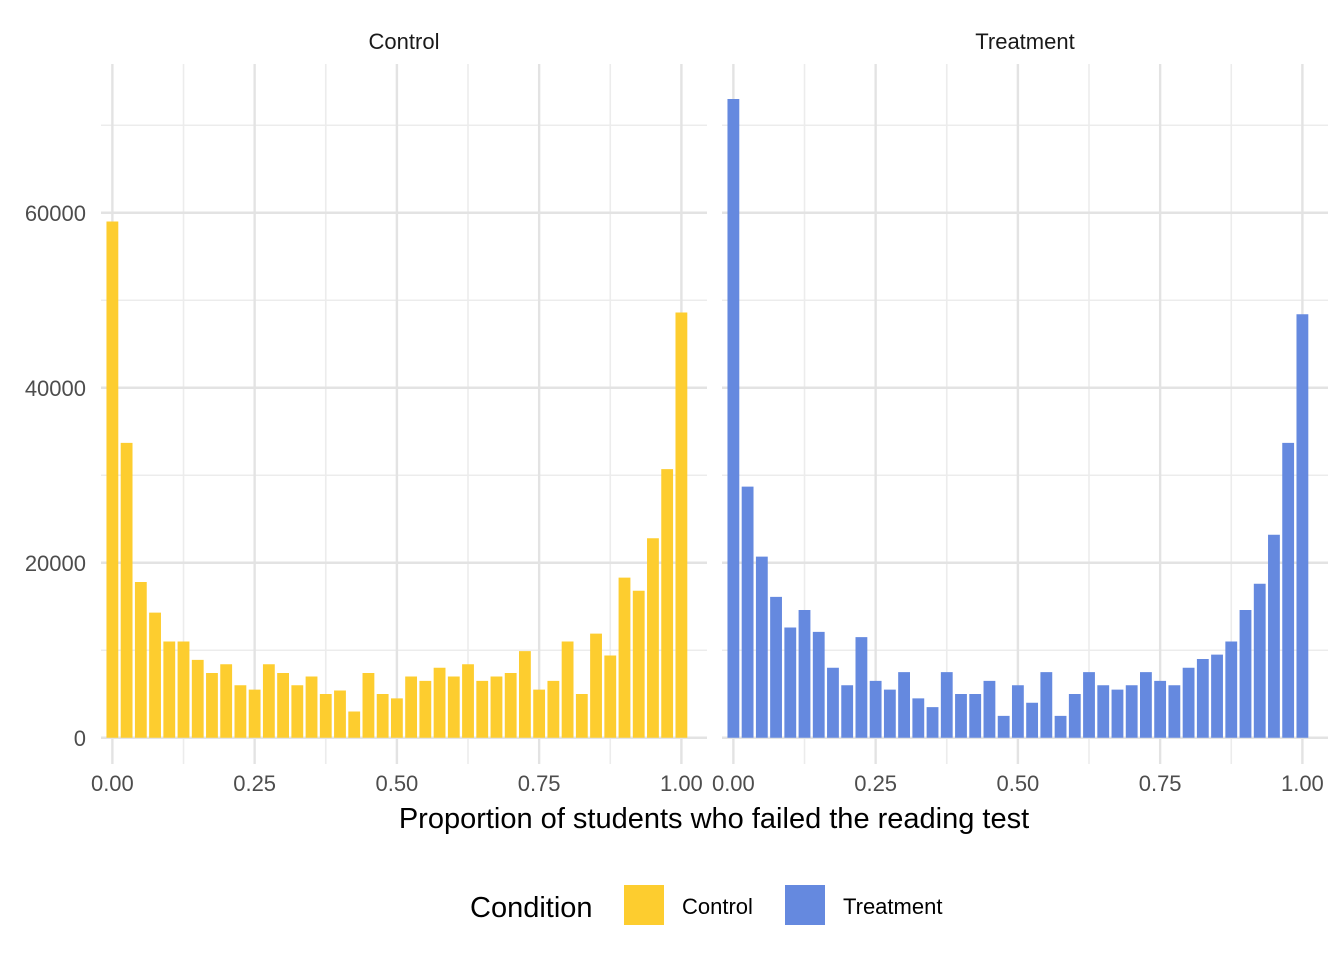 The width and height of the screenshot is (1344, 965). Describe the element at coordinates (531, 908) in the screenshot. I see `legend-title: Condition` at that location.